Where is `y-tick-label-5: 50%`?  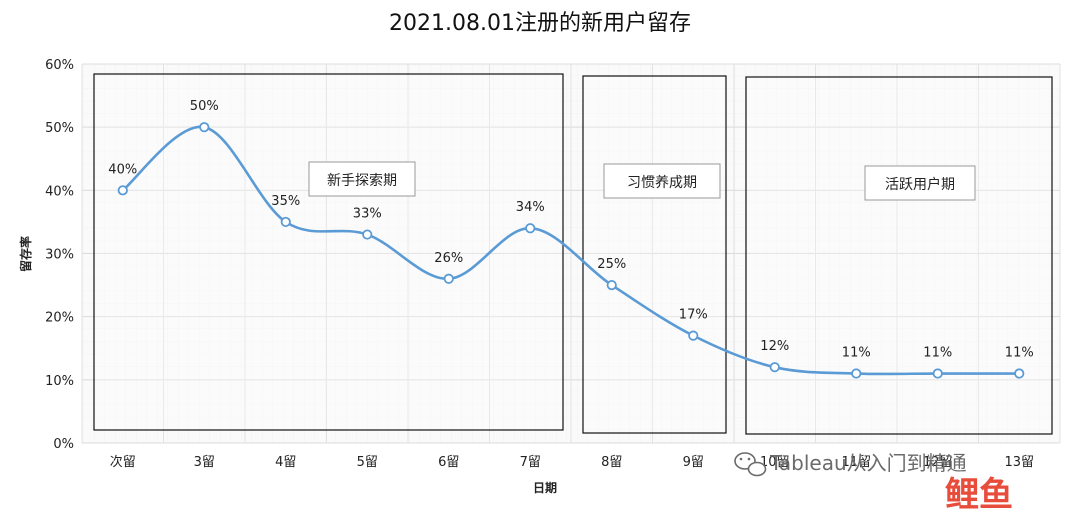
y-tick-label-5: 50% is located at coordinates (59, 128).